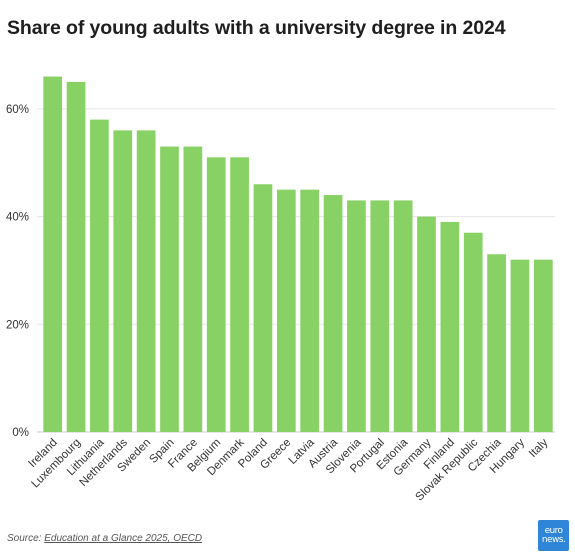  I want to click on y-axis-ticks: 0% 20% 40% 60%, so click(17, 271).